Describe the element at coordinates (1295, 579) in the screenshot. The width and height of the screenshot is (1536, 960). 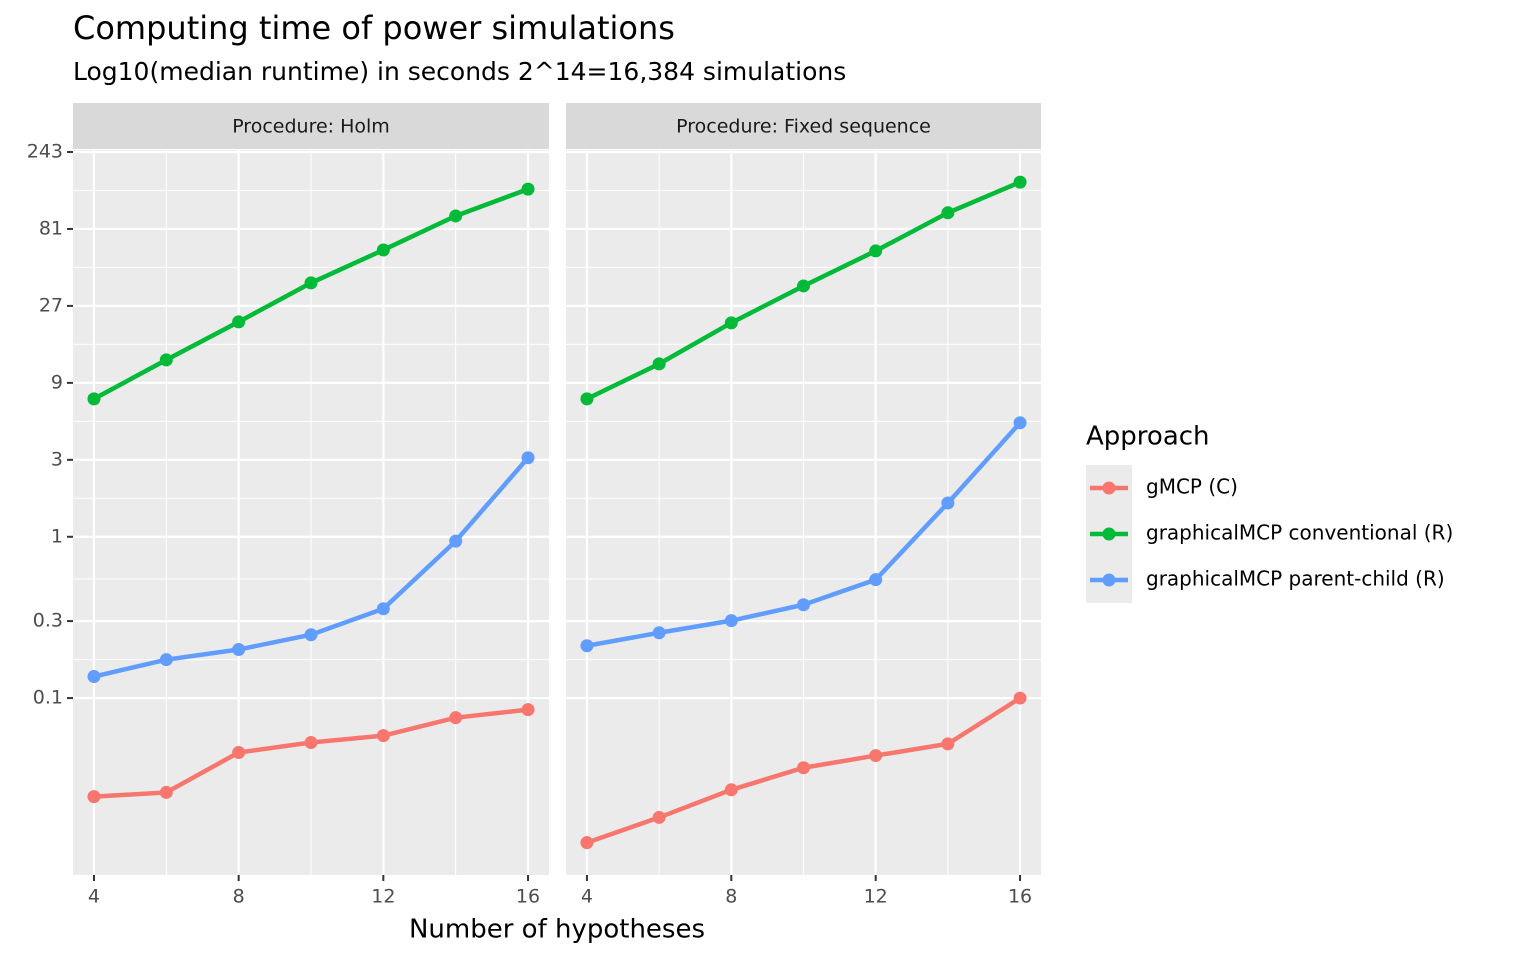
I see `legend-label: graphicalMCP parent-child (R)` at that location.